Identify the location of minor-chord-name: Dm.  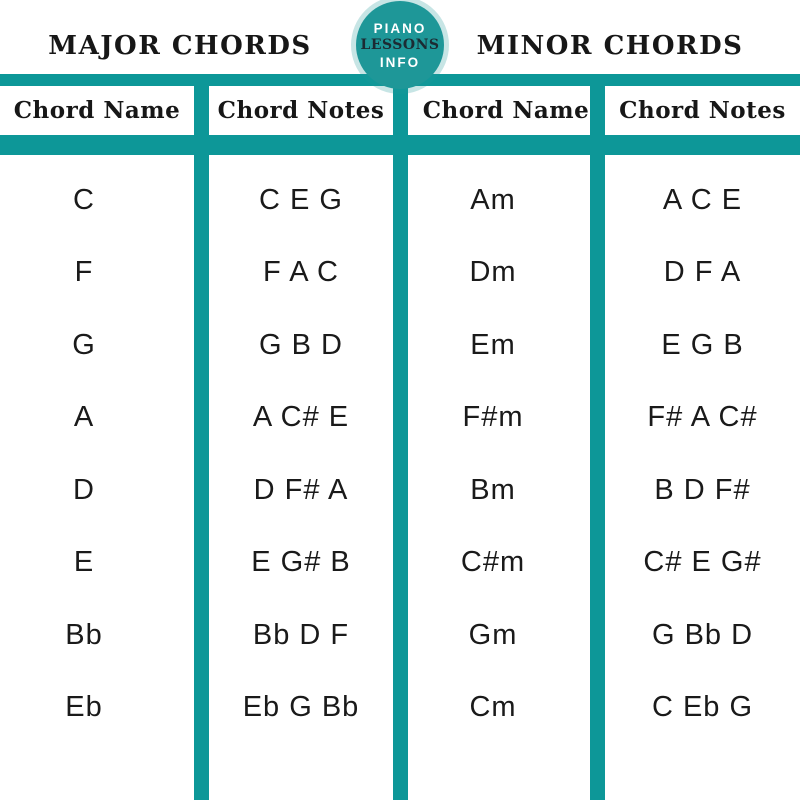
(493, 272).